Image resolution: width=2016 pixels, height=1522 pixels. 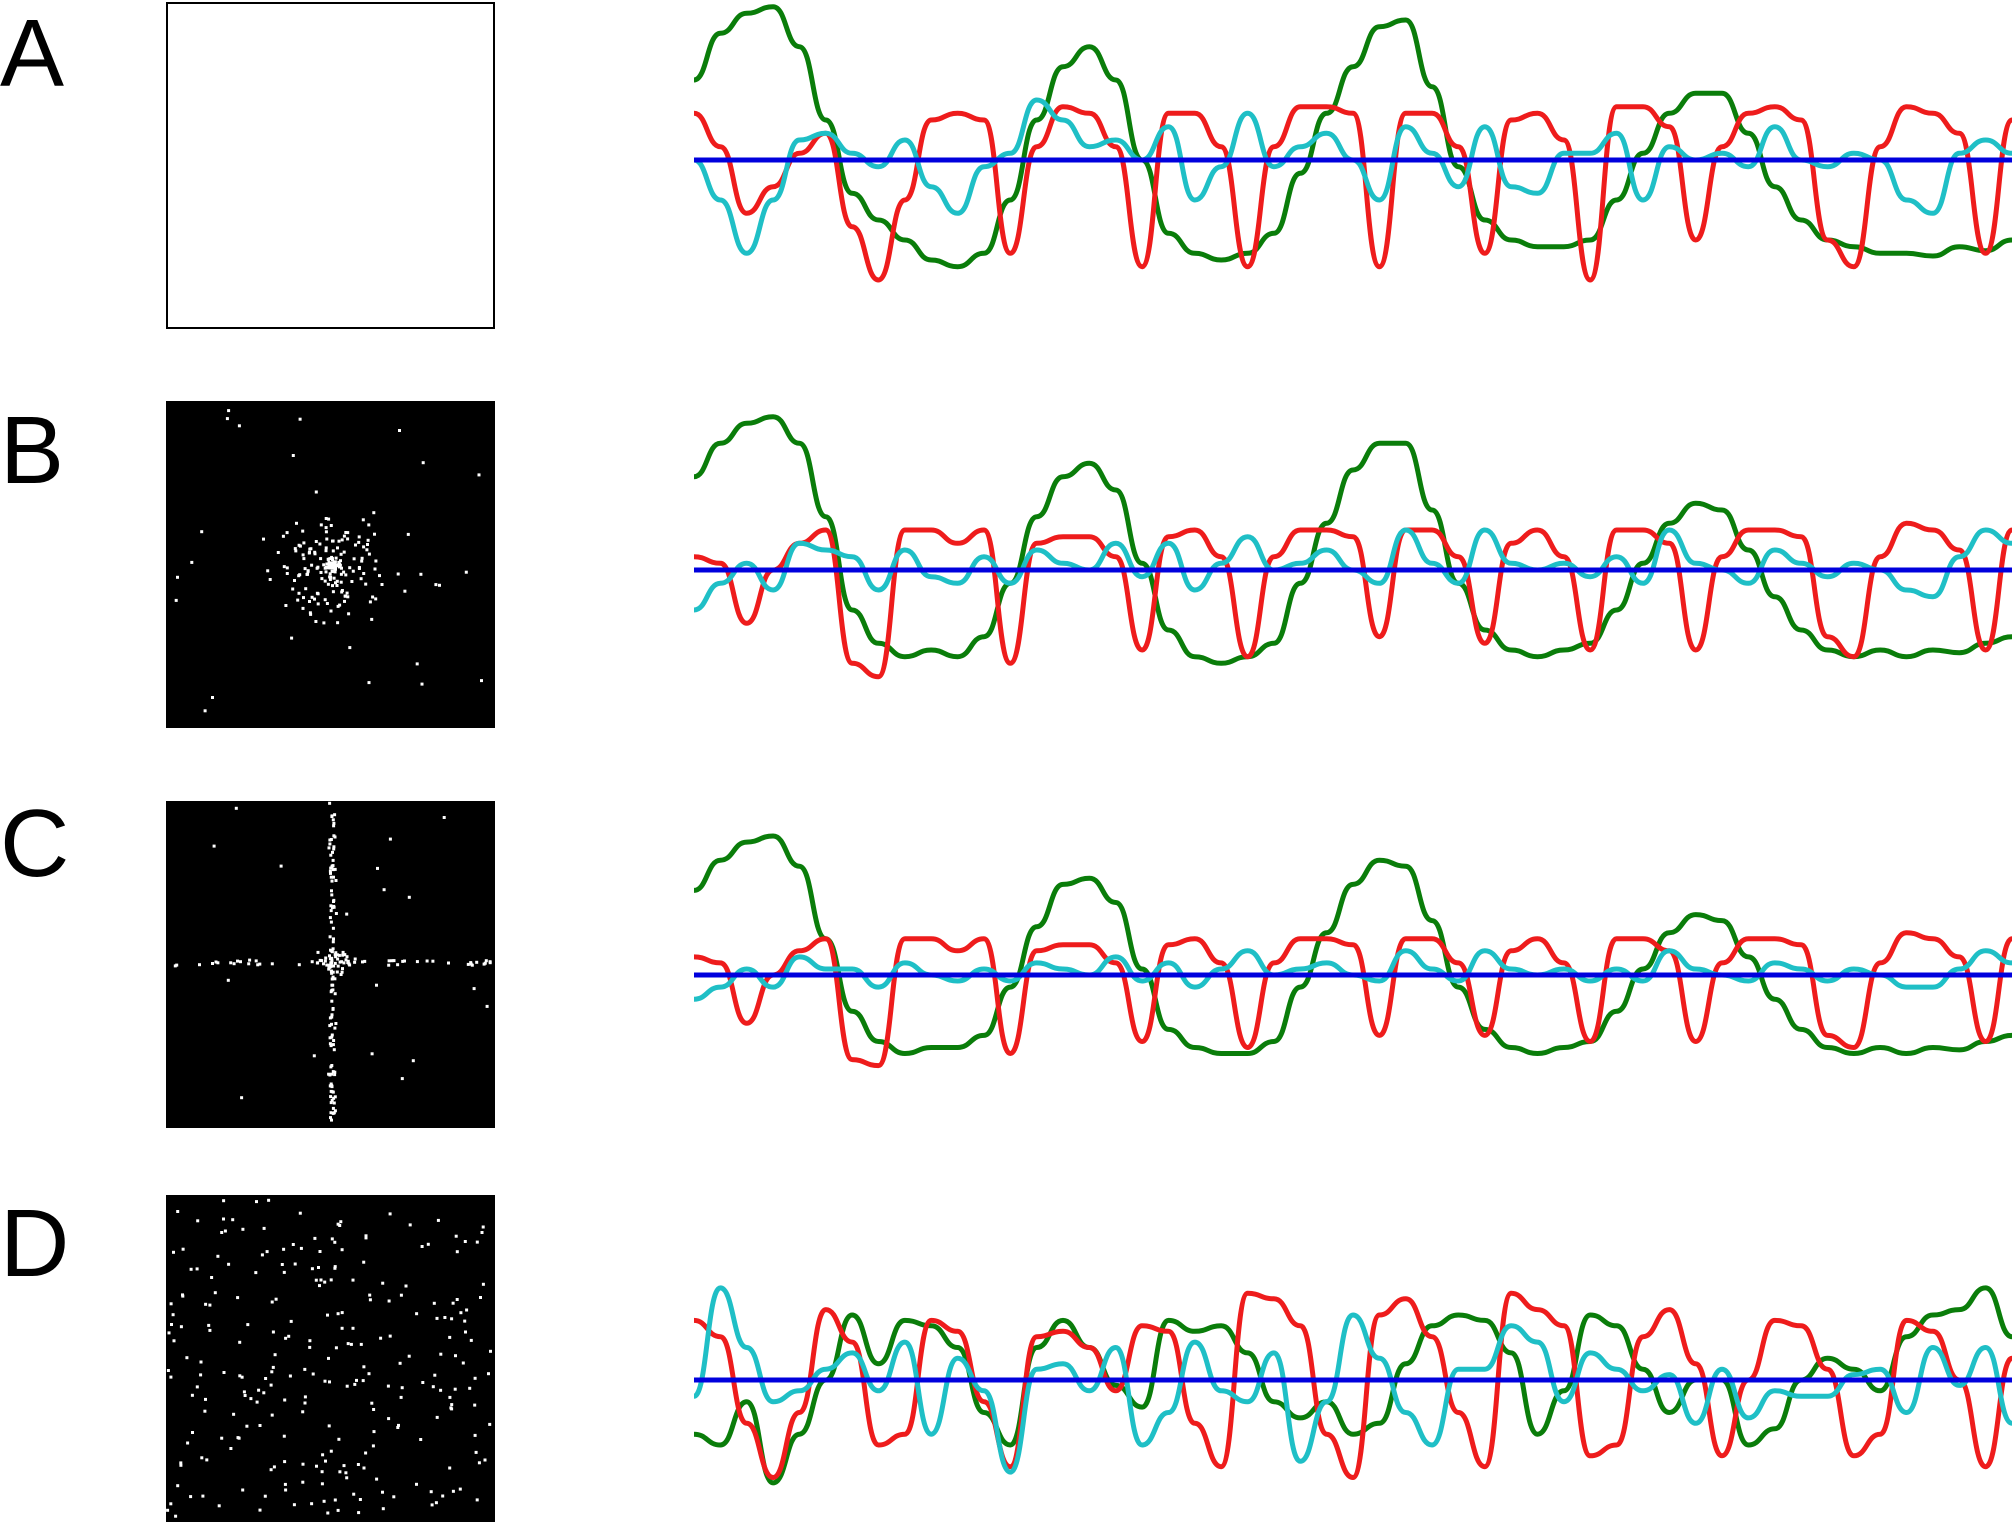 I want to click on trace-svg-c, so click(x=1353, y=951).